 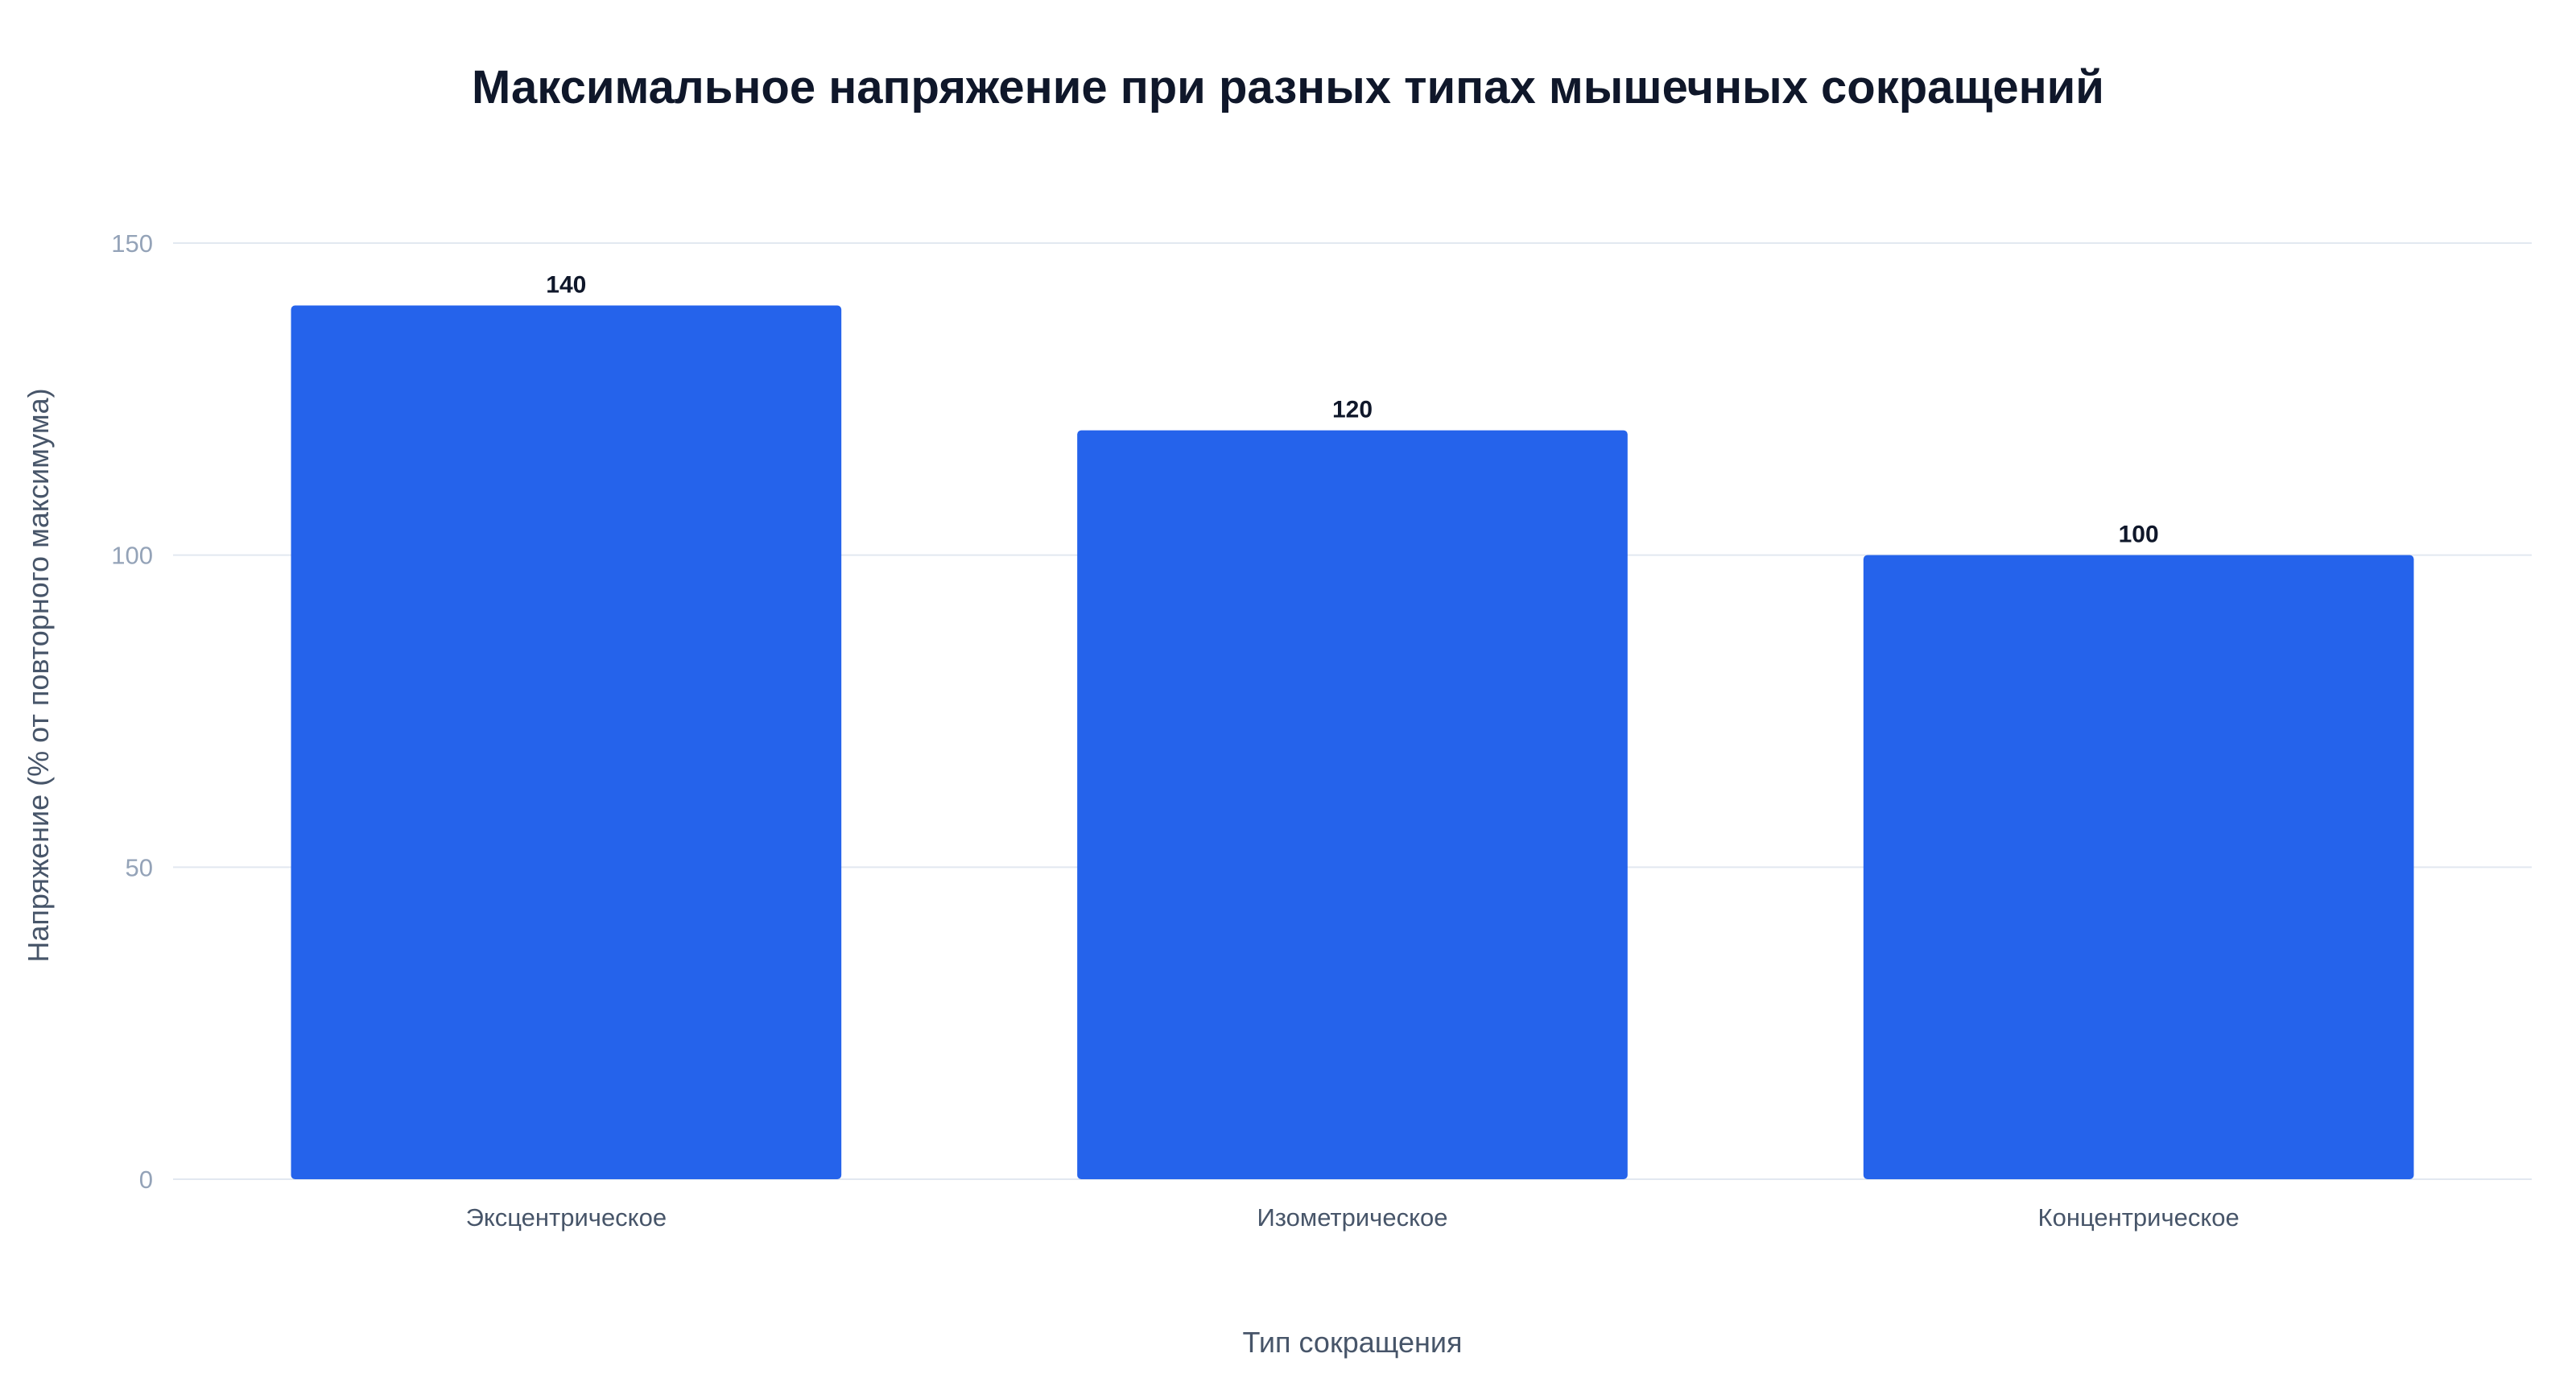 I want to click on x-tick-label: Изометрическое, so click(x=1352, y=1217).